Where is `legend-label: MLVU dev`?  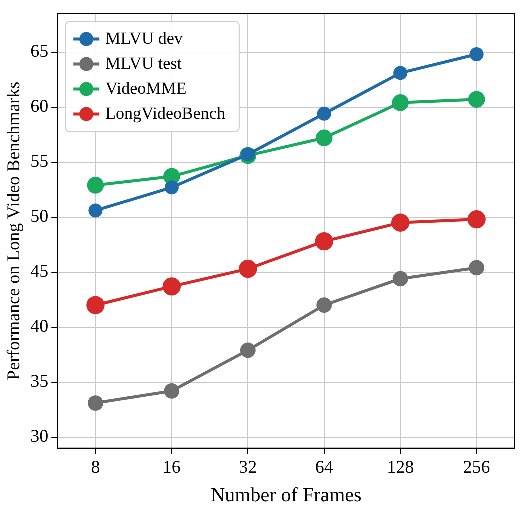 legend-label: MLVU dev is located at coordinates (145, 38).